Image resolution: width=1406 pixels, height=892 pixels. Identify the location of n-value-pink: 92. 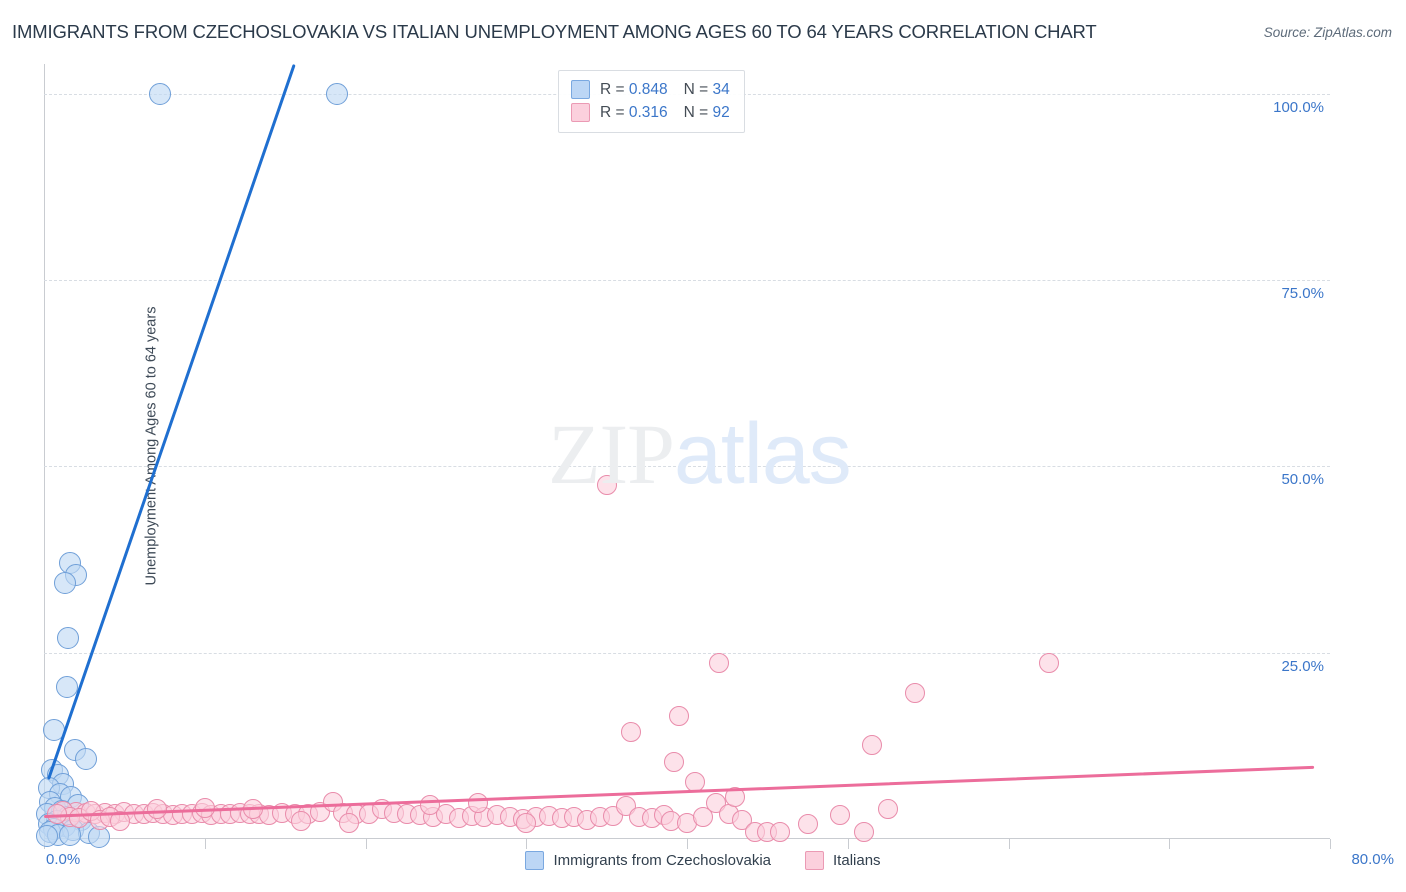
(721, 112).